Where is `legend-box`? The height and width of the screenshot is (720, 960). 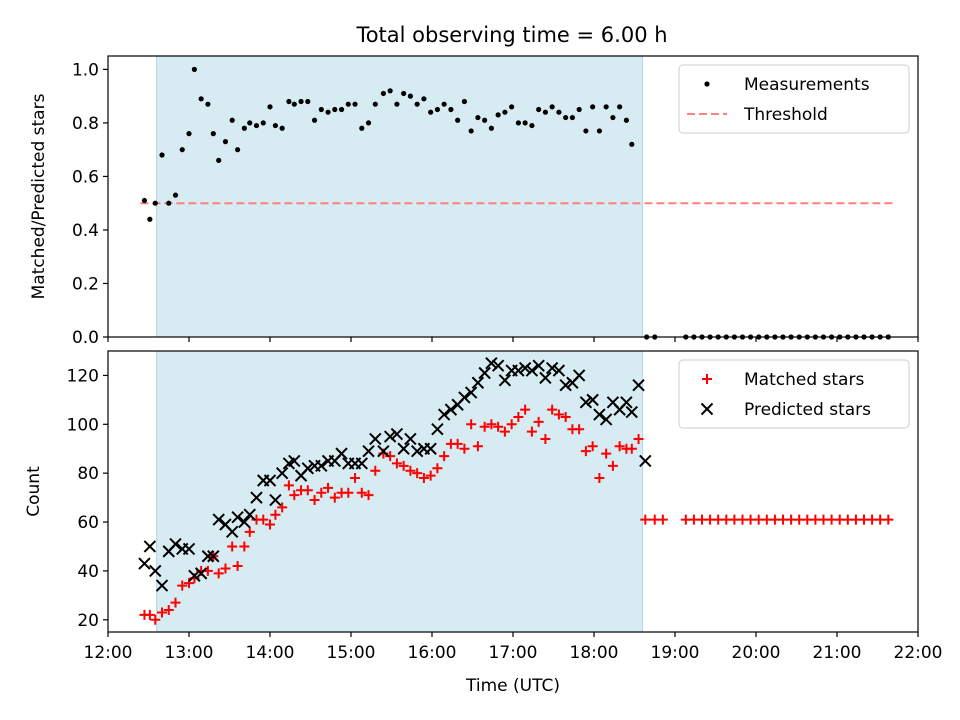
legend-box is located at coordinates (794, 394).